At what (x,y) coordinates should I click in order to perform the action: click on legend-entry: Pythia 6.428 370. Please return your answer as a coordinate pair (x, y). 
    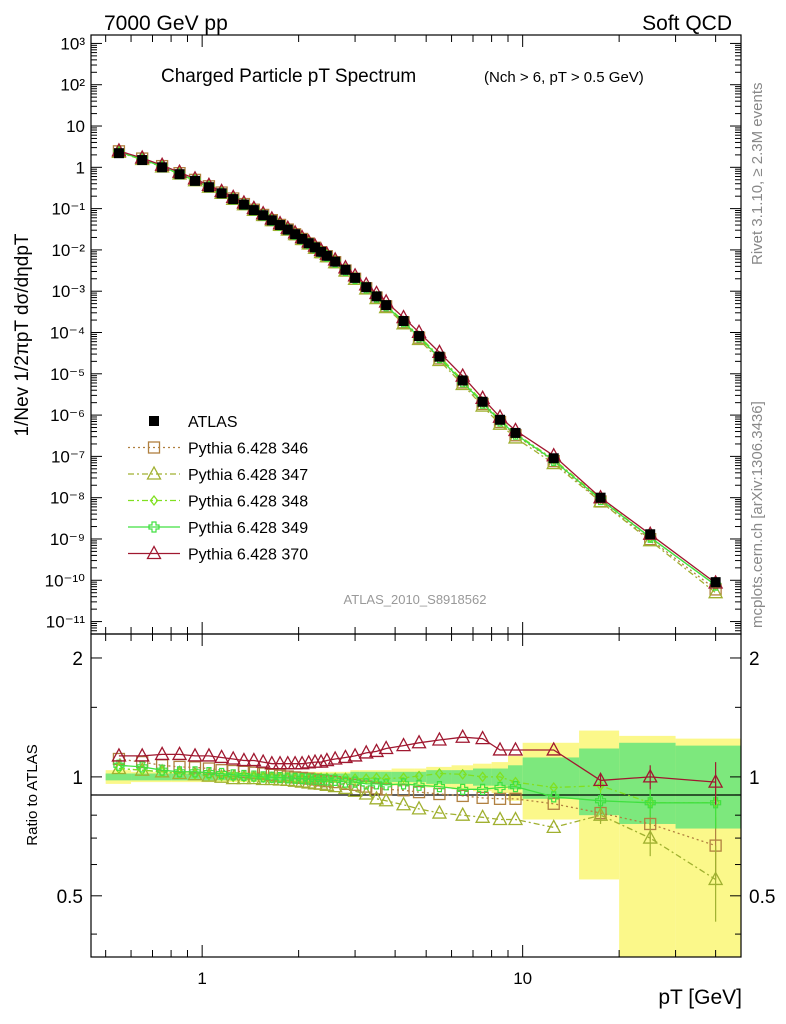
    Looking at the image, I should click on (218, 554).